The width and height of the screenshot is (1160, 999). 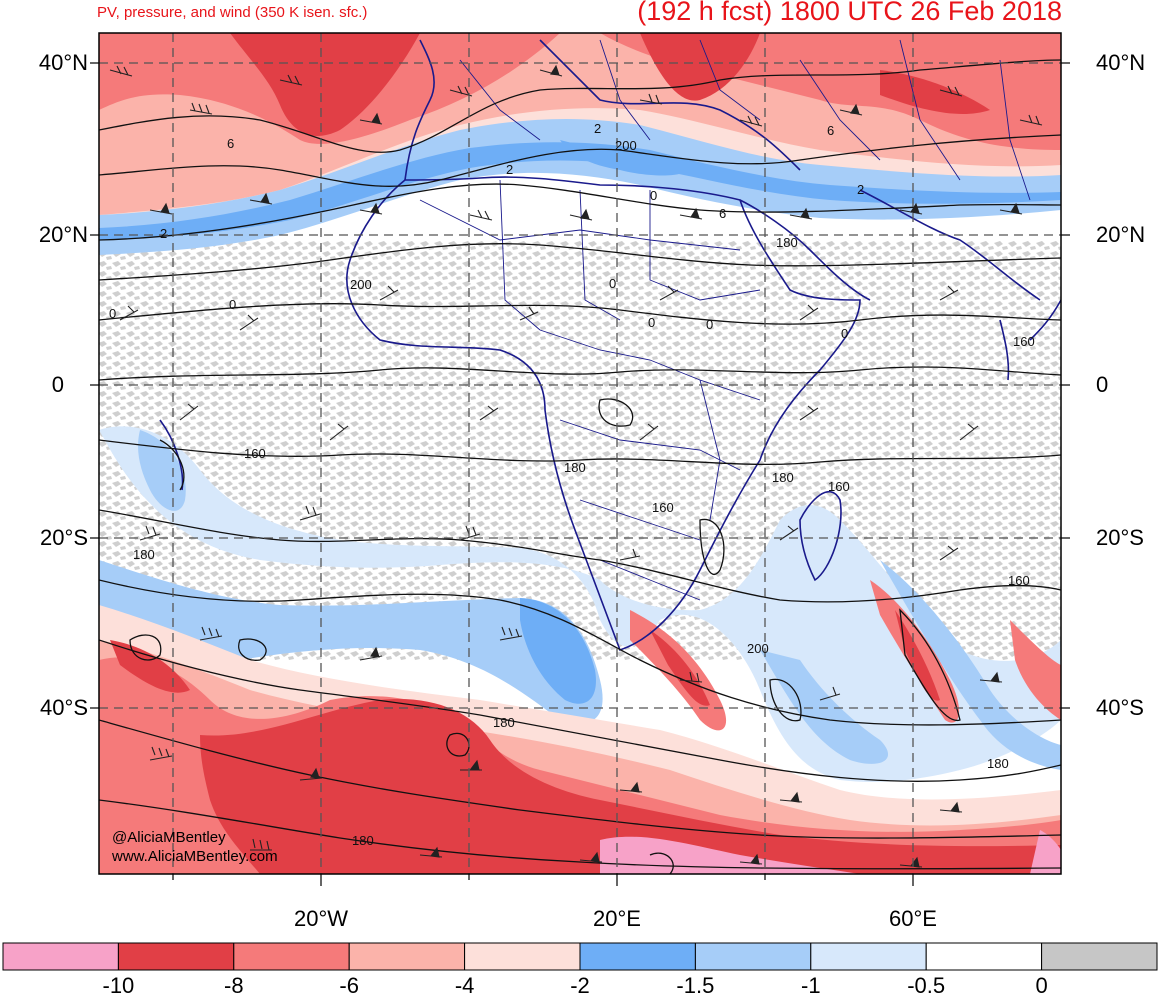 I want to click on lat-label-20n-left: 20°N, so click(x=63, y=234).